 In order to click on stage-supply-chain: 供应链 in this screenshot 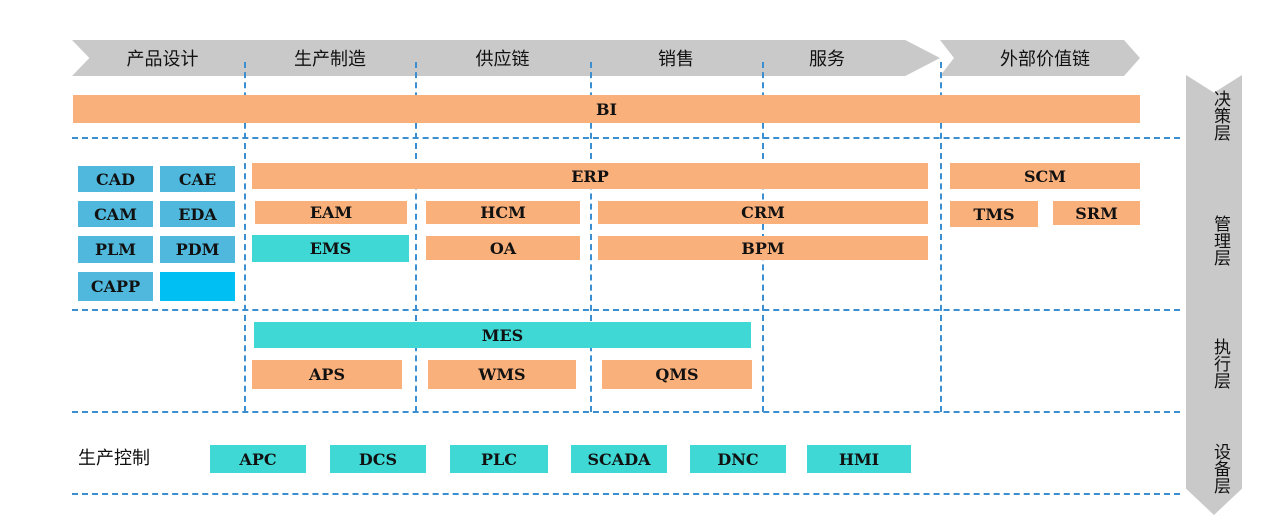, I will do `click(502, 59)`.